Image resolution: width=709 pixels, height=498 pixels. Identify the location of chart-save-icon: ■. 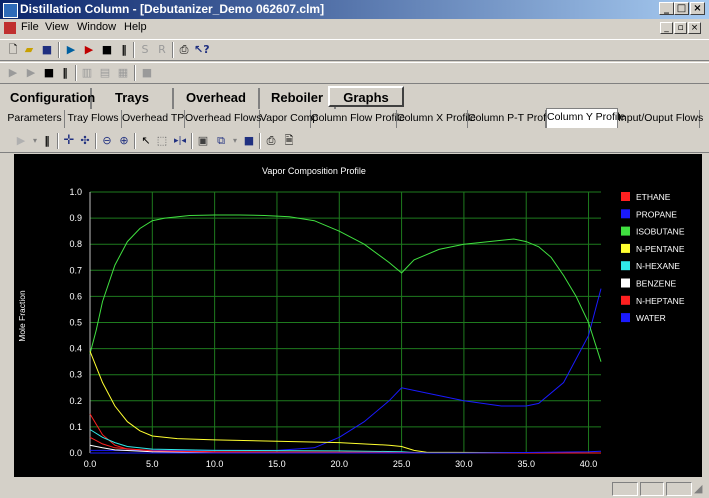
(249, 140).